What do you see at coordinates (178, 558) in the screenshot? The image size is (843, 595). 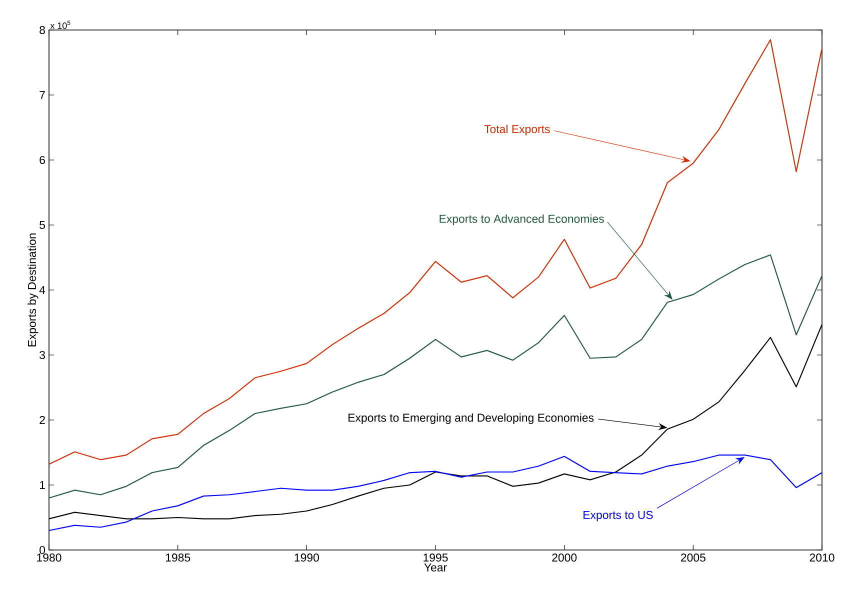 I see `x-tick-label: 1985` at bounding box center [178, 558].